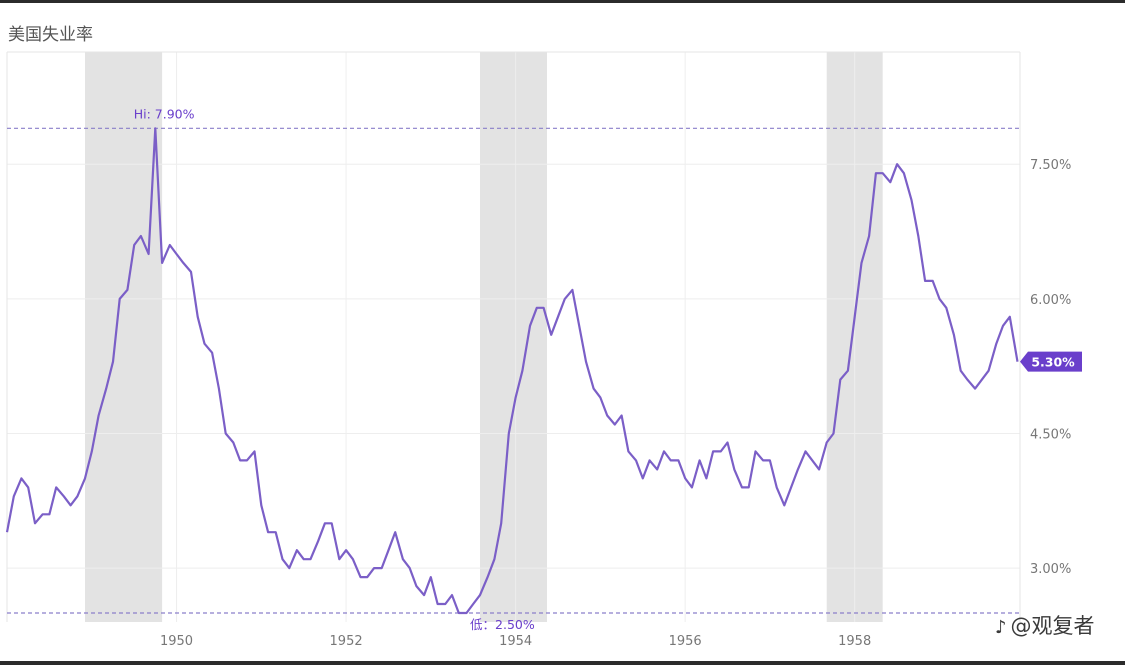 The image size is (1125, 665). Describe the element at coordinates (50, 35) in the screenshot. I see `chart-title: 美国失业率` at that location.